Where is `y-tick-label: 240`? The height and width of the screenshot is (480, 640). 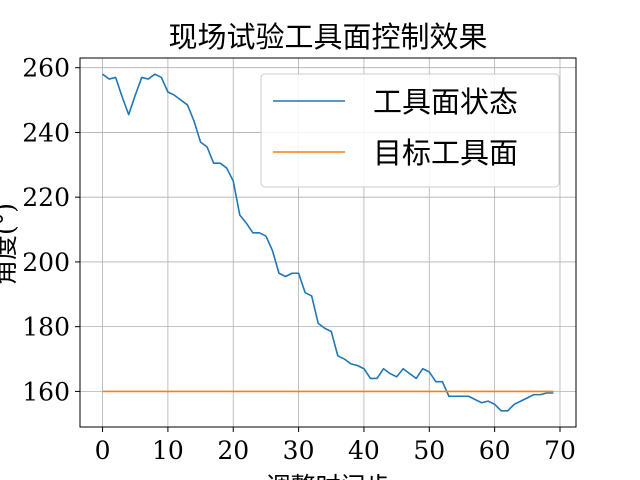
y-tick-label: 240 is located at coordinates (46, 132).